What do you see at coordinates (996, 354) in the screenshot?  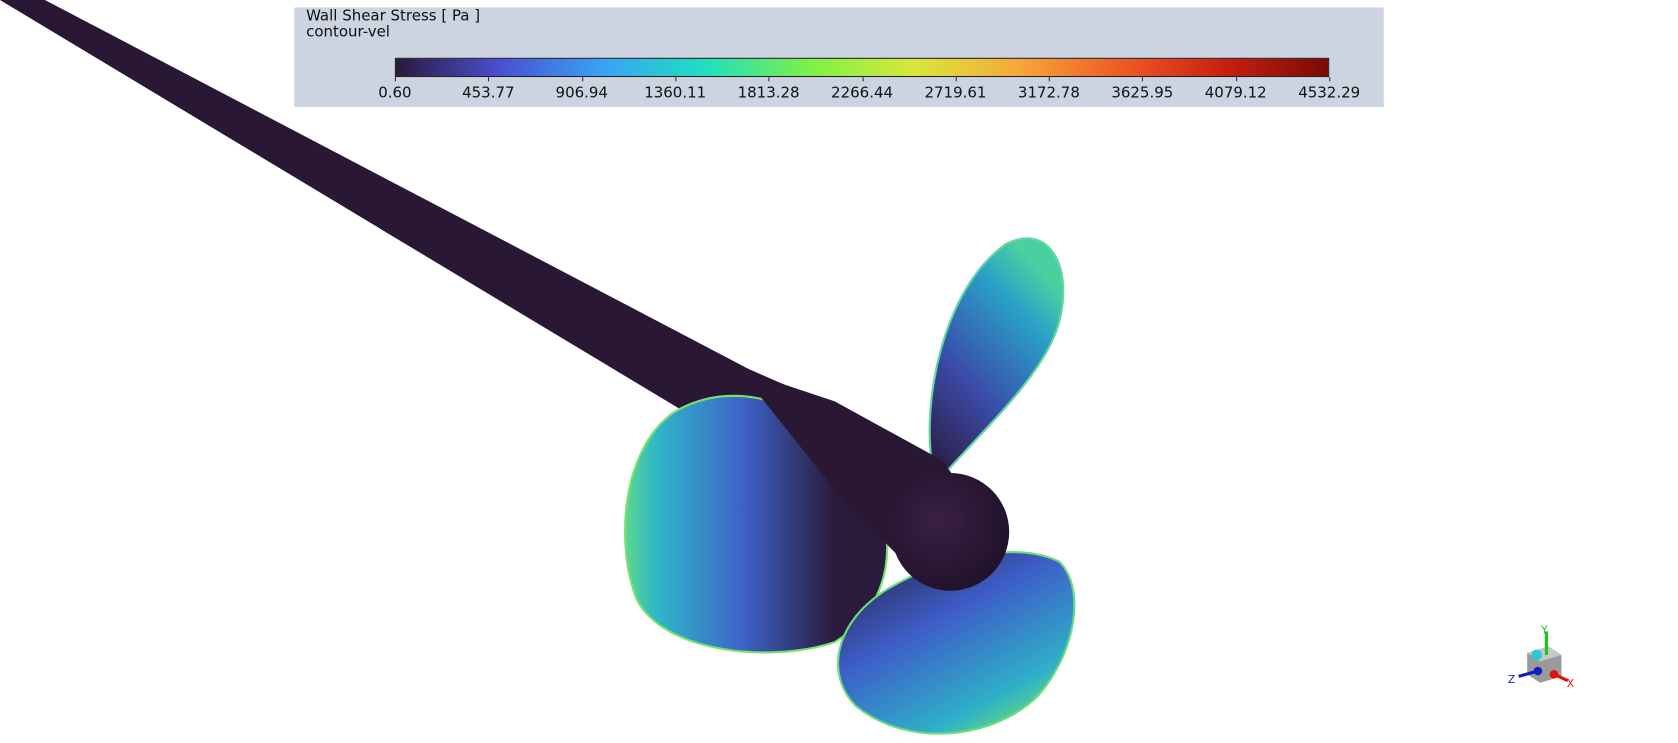 I see `blade-top` at bounding box center [996, 354].